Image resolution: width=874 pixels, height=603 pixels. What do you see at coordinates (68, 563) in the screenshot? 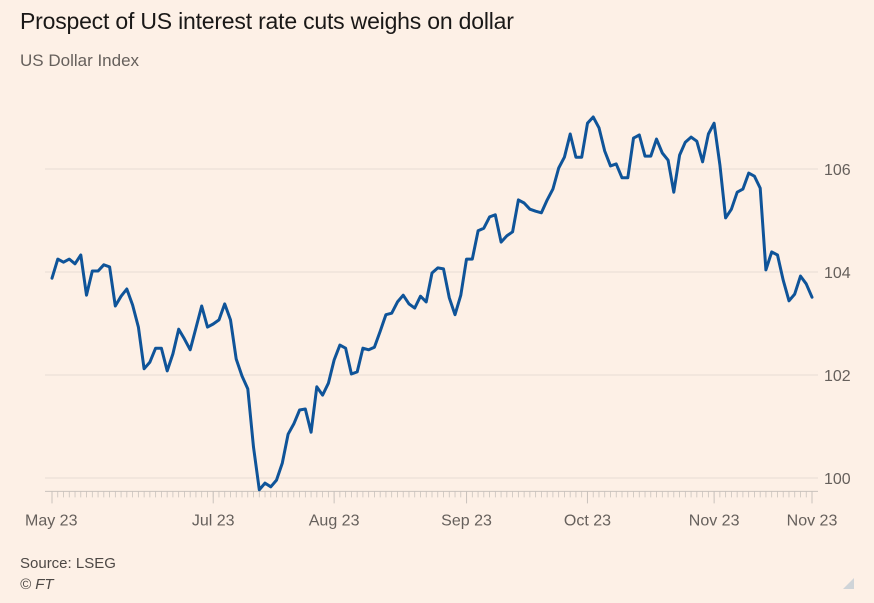
I see `source-note: Source: LSEG` at bounding box center [68, 563].